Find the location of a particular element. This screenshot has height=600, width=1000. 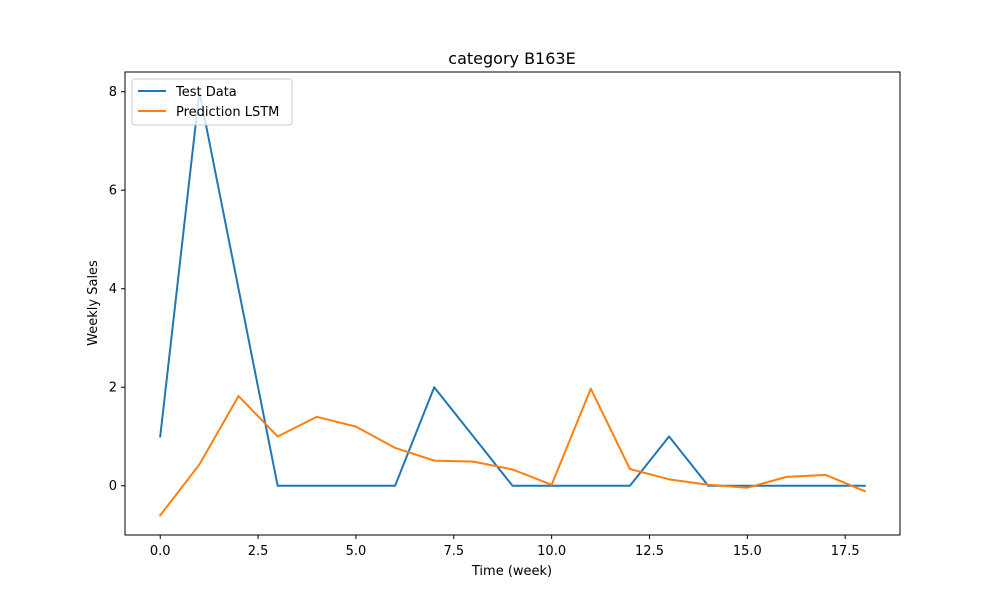

x-tick-label: 2.5 is located at coordinates (258, 551).